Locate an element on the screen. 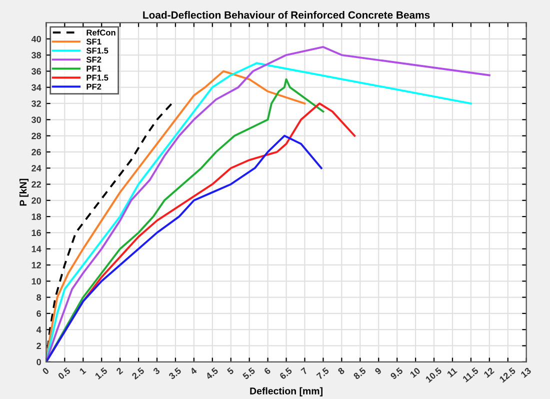 The height and width of the screenshot is (399, 550). y-tick-label: 22 is located at coordinates (36, 184).